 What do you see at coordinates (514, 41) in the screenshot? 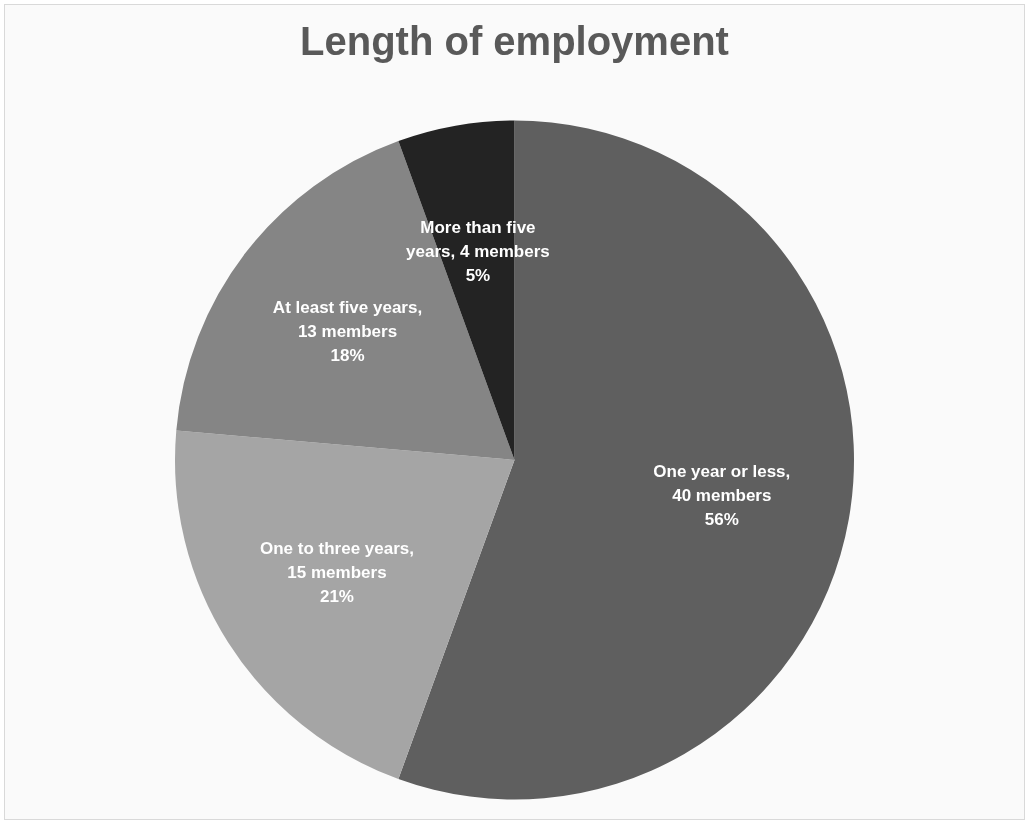
I see `chart-title: Length of employment` at bounding box center [514, 41].